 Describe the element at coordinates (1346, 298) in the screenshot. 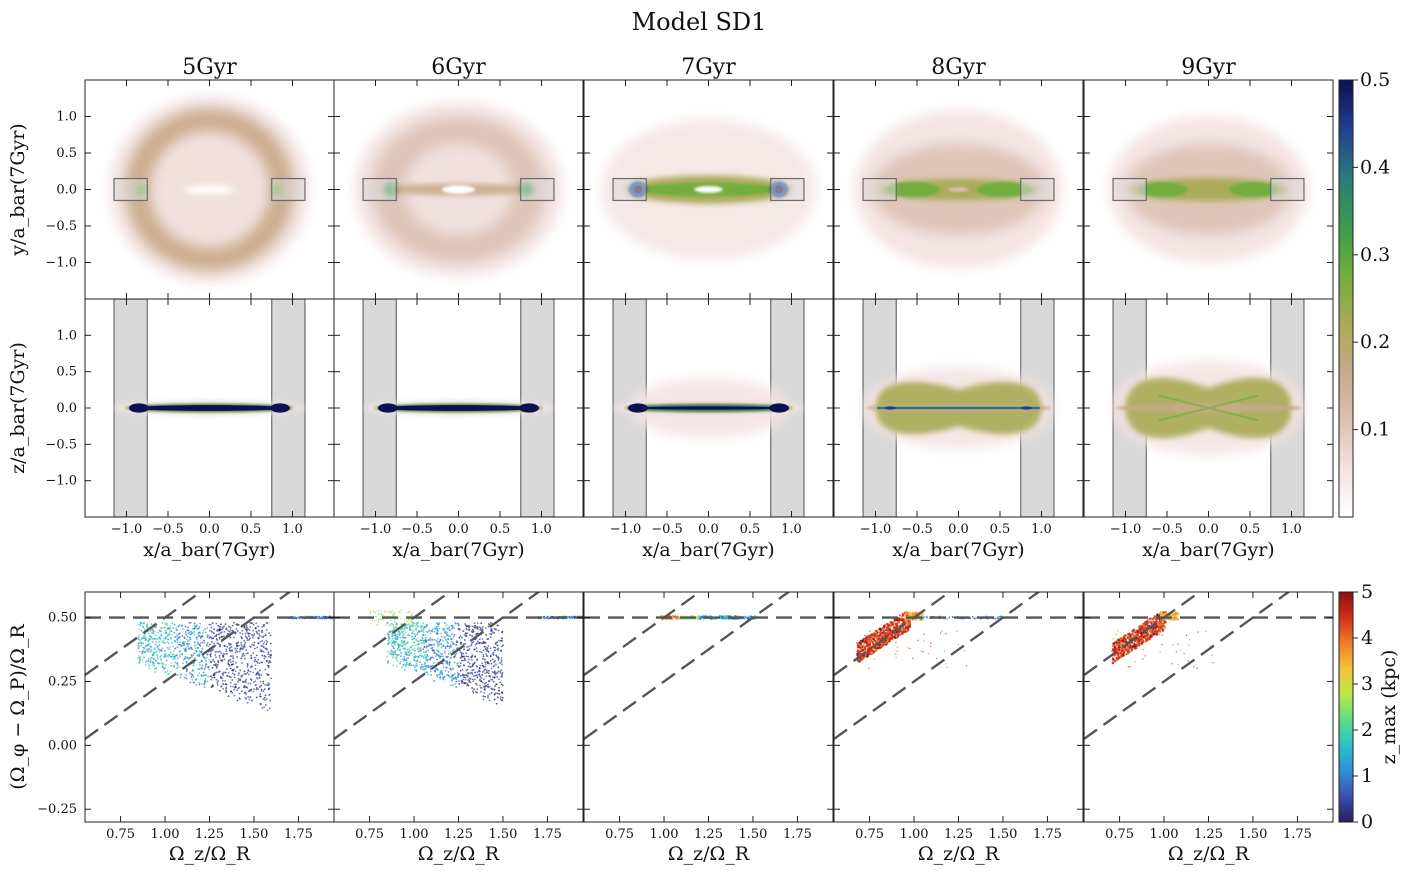

I see `density-colorbar-bar` at that location.